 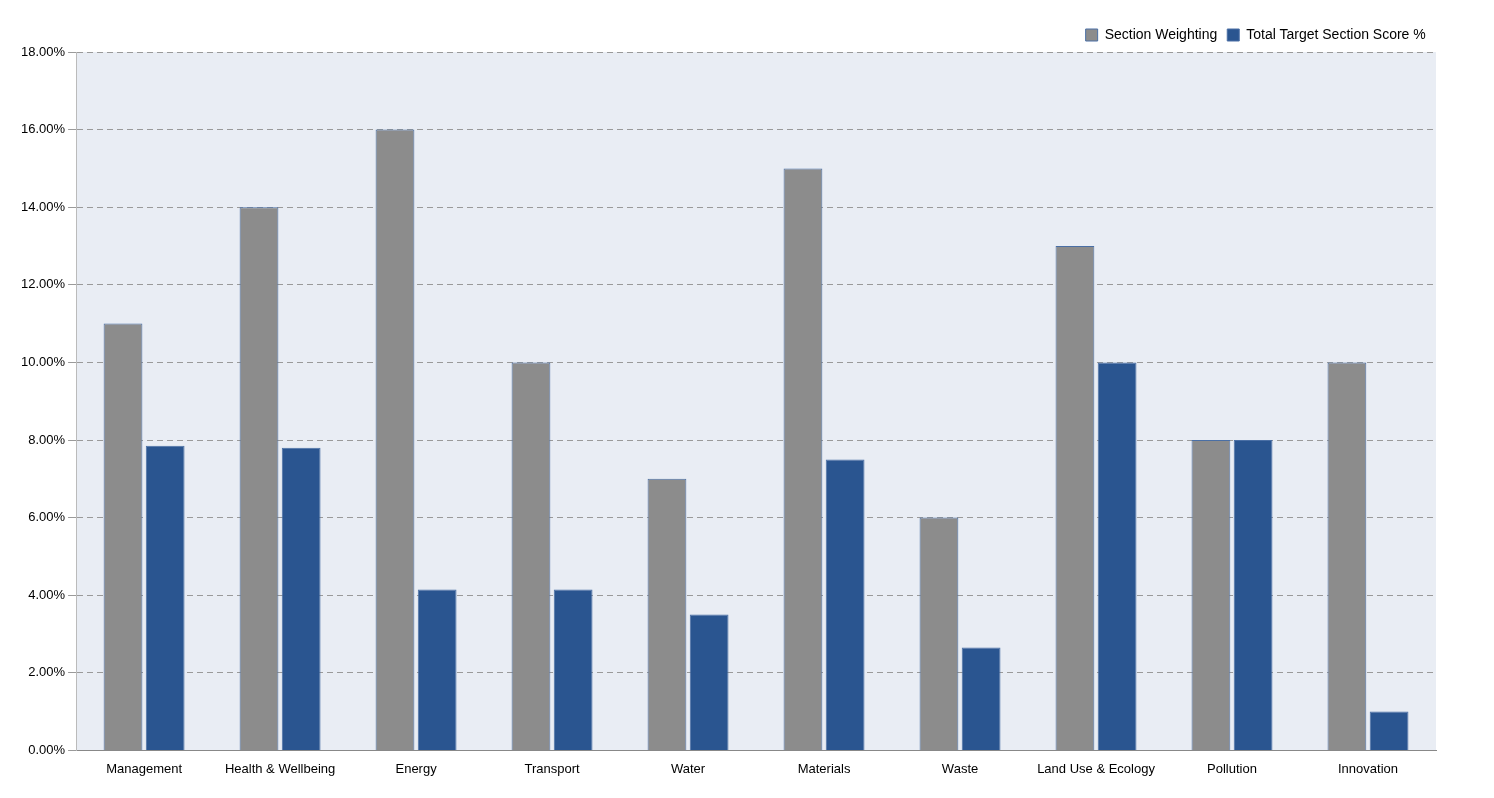 I want to click on y-tick-label: 10.00%, so click(x=43, y=361).